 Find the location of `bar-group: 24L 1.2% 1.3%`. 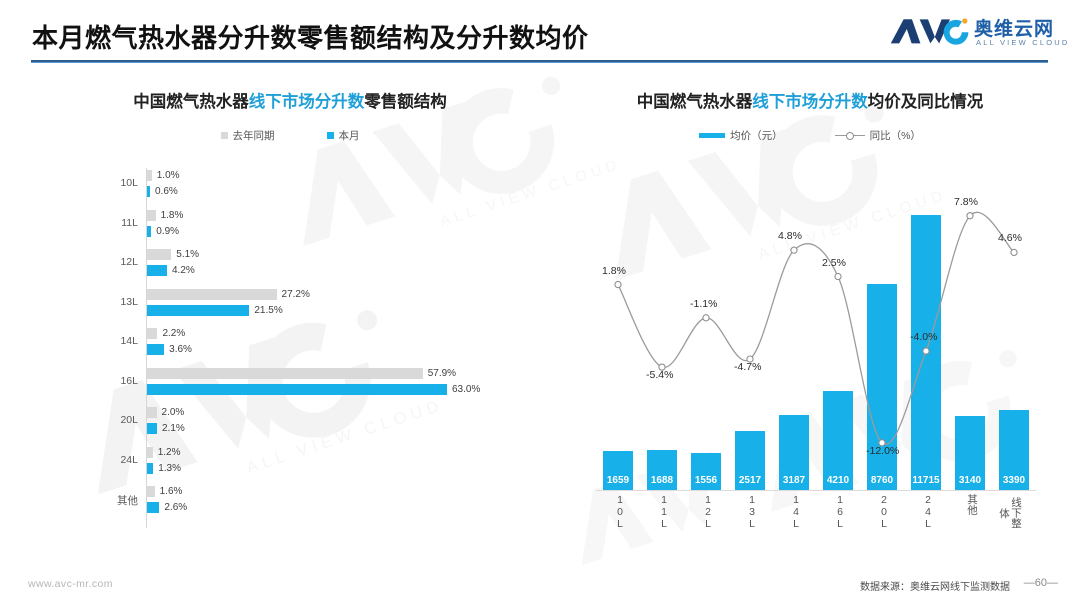

bar-group: 24L 1.2% 1.3% is located at coordinates (293, 462).